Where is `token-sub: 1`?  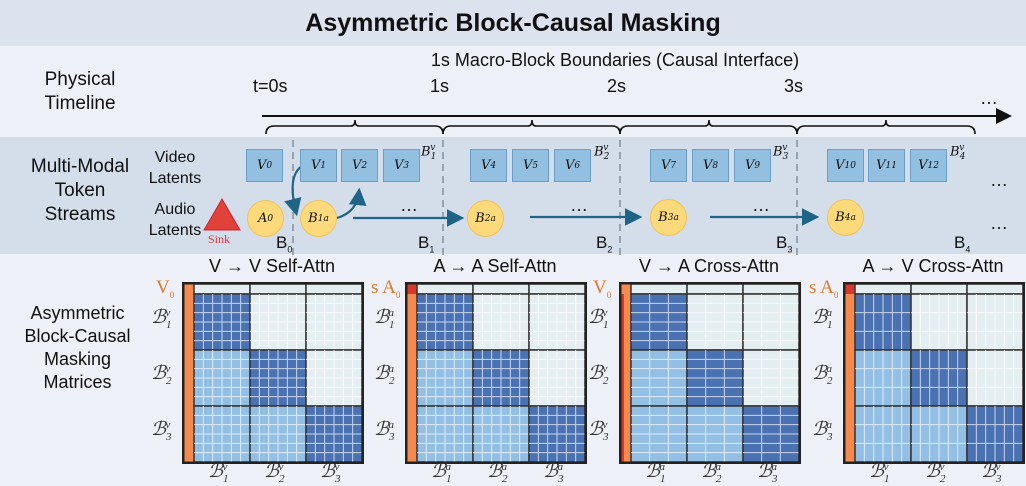 token-sub: 1 is located at coordinates (320, 218).